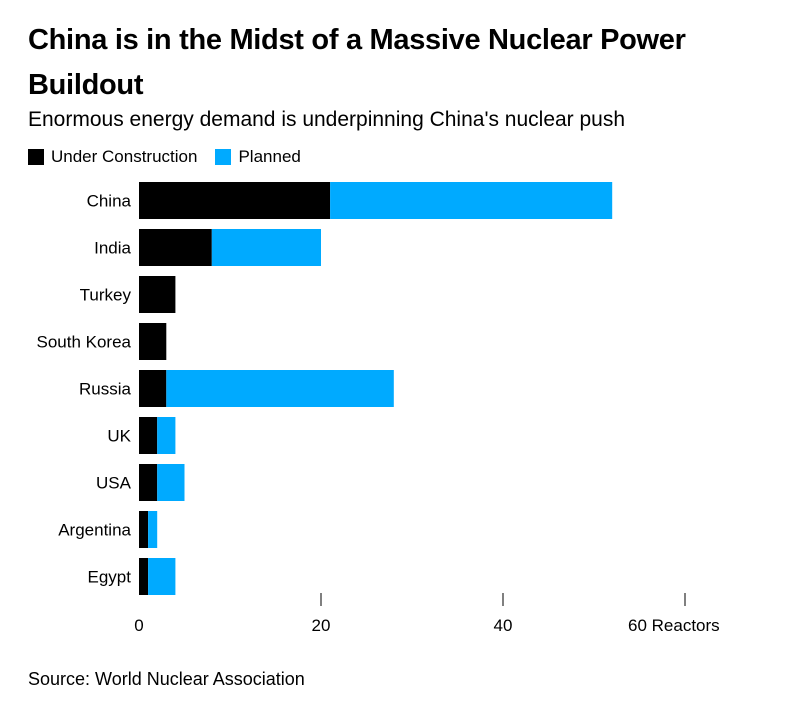 Image resolution: width=789 pixels, height=703 pixels. Describe the element at coordinates (266, 247) in the screenshot. I see `bar-india-planned` at that location.